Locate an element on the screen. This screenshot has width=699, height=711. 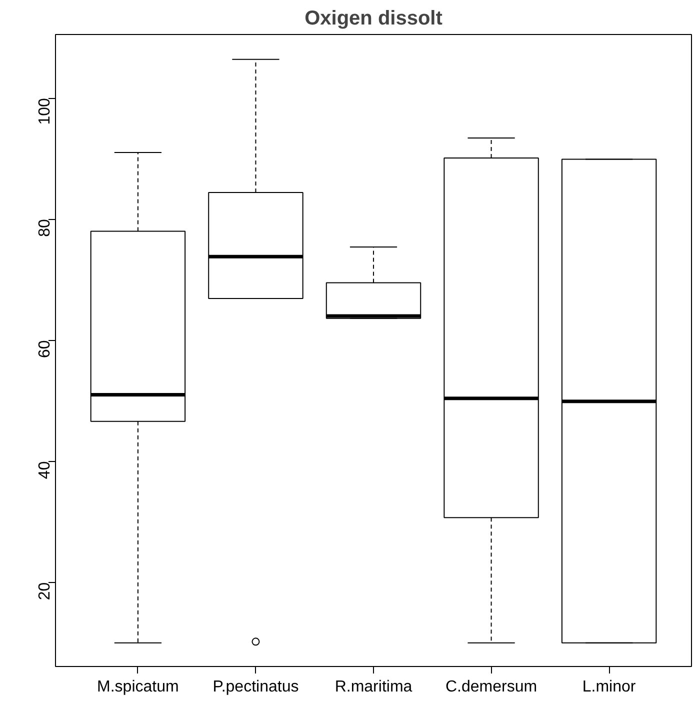
y-tick-label: 40 is located at coordinates (45, 470).